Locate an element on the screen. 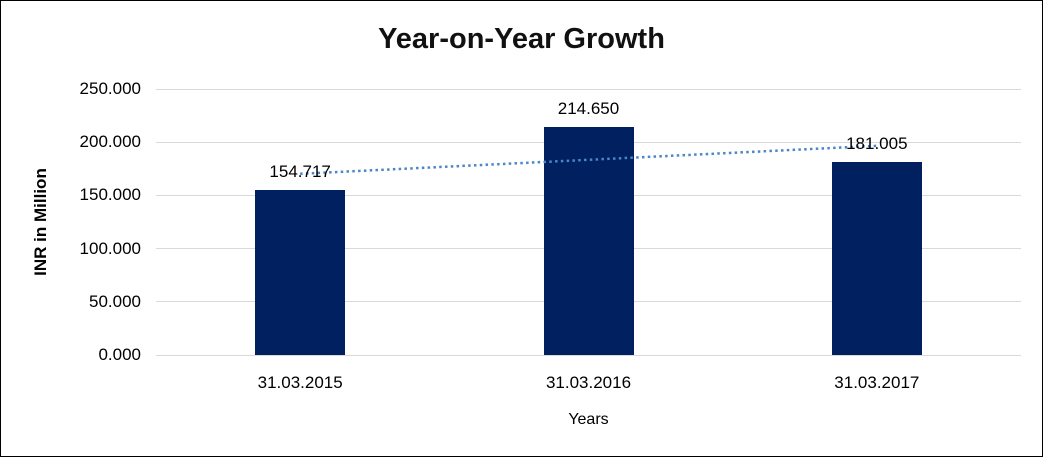  x-axis-label: 31.03.2016 is located at coordinates (588, 382).